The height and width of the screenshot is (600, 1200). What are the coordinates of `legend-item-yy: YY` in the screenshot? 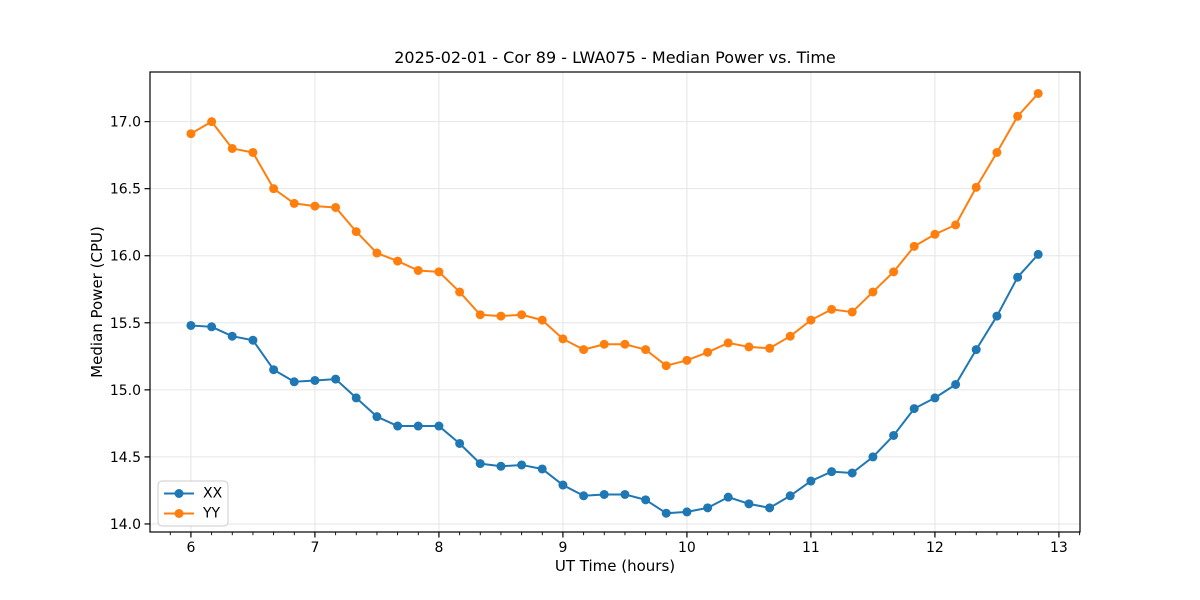 It's located at (192, 514).